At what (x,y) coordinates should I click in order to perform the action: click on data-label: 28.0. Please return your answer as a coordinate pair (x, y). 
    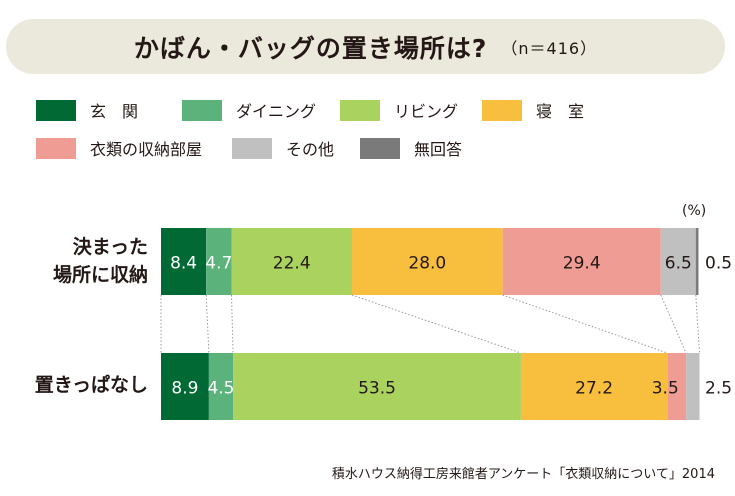
    Looking at the image, I should click on (427, 264).